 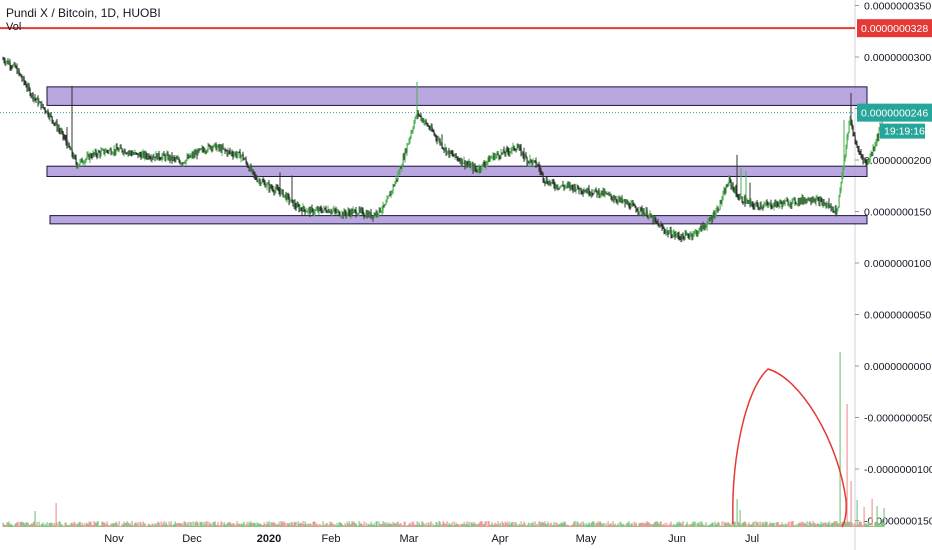 What do you see at coordinates (14, 27) in the screenshot?
I see `volume-indicator-label: Vol` at bounding box center [14, 27].